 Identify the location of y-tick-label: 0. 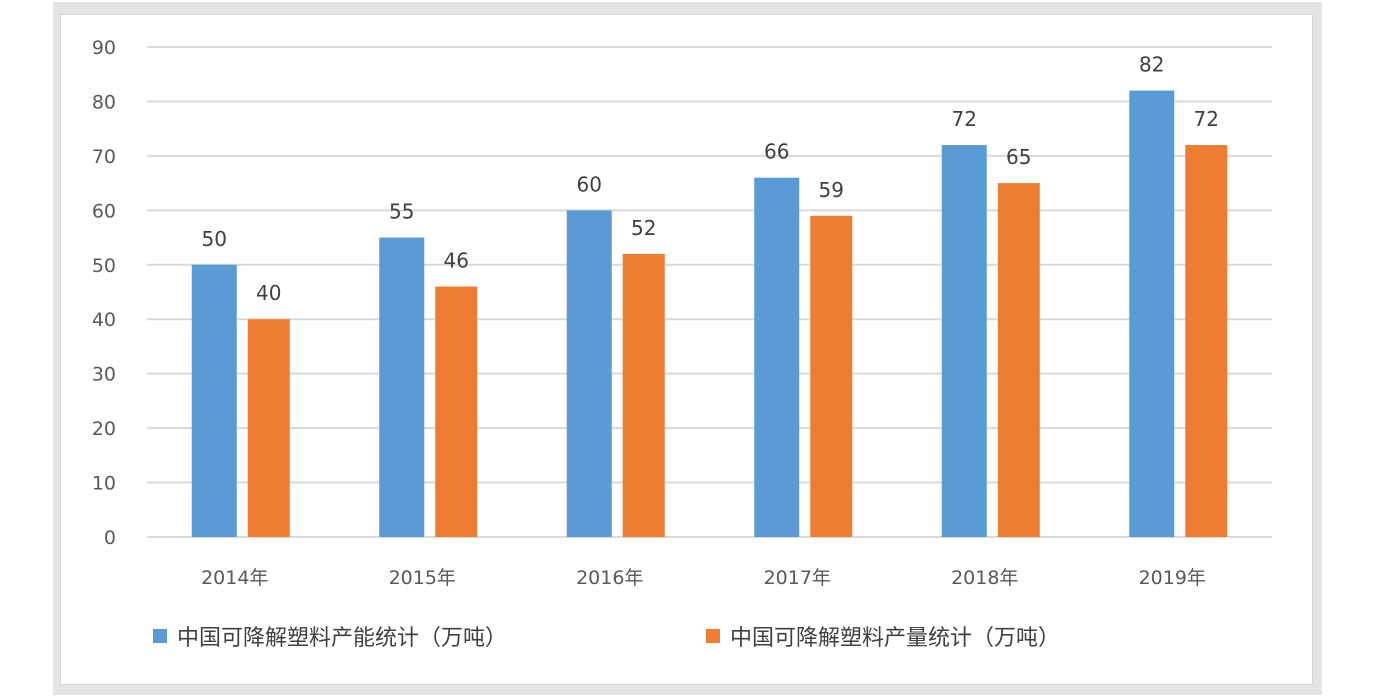
(110, 538).